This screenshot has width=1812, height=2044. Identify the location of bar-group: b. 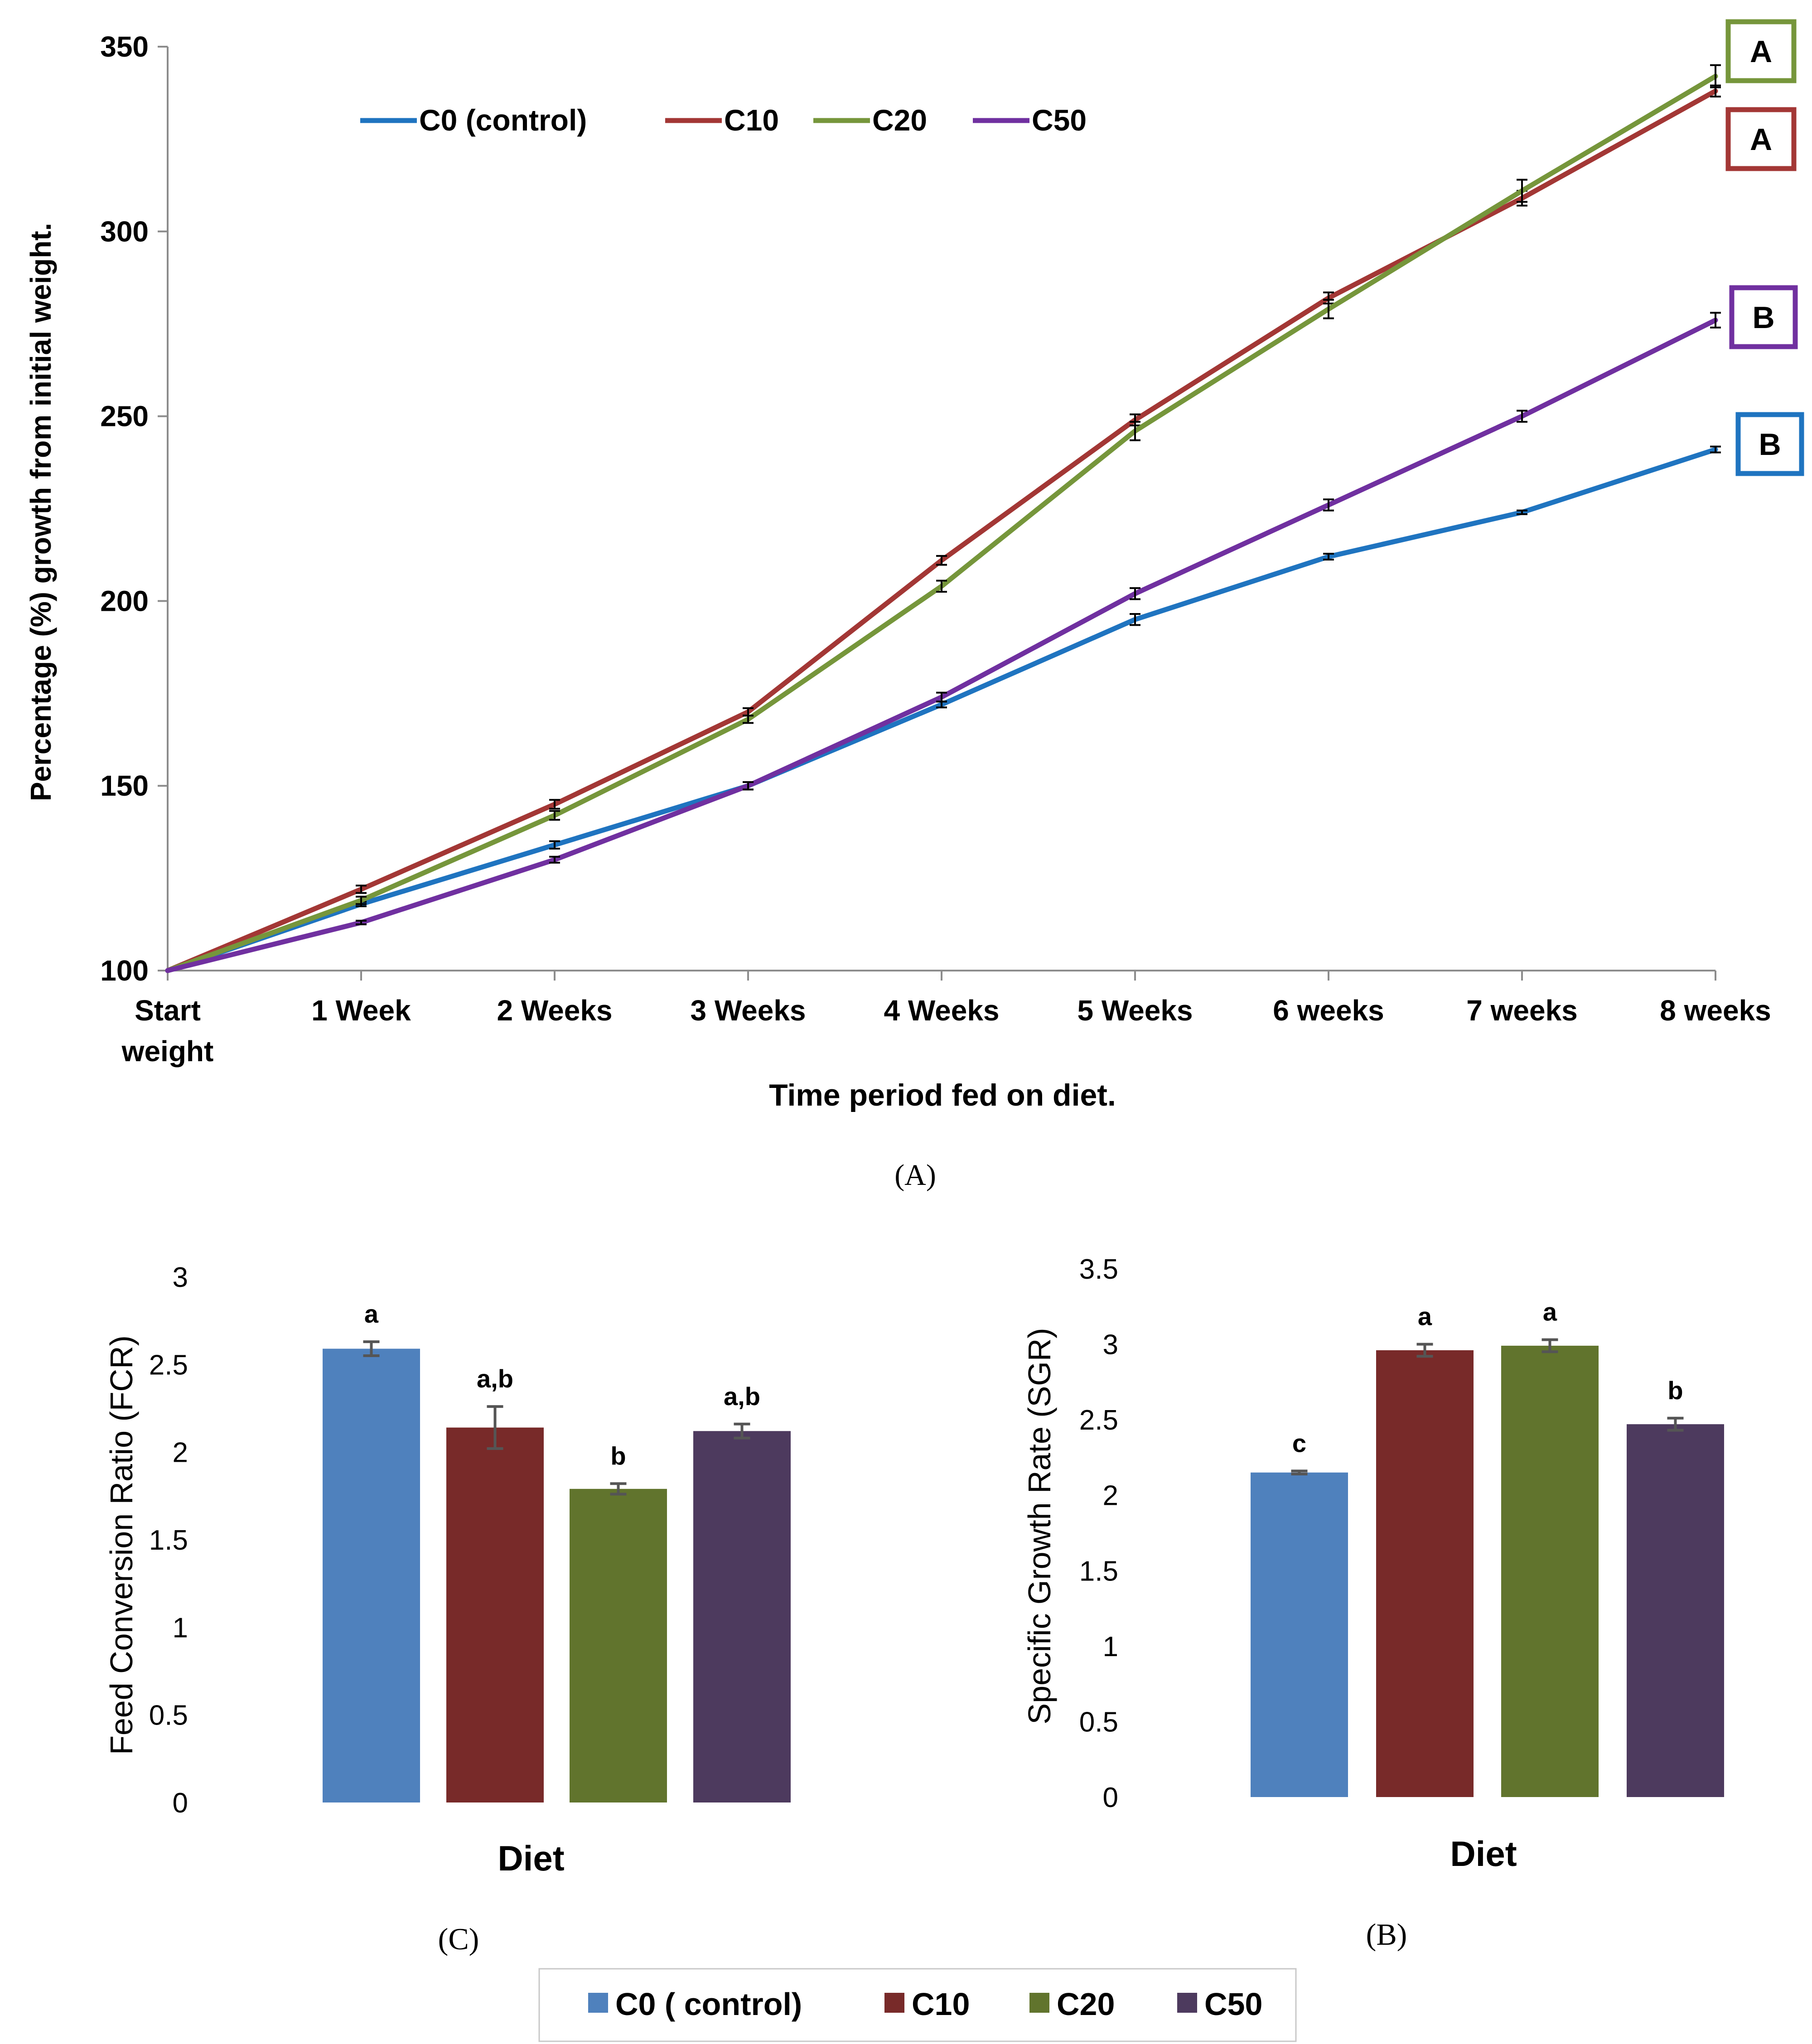
(618, 1621).